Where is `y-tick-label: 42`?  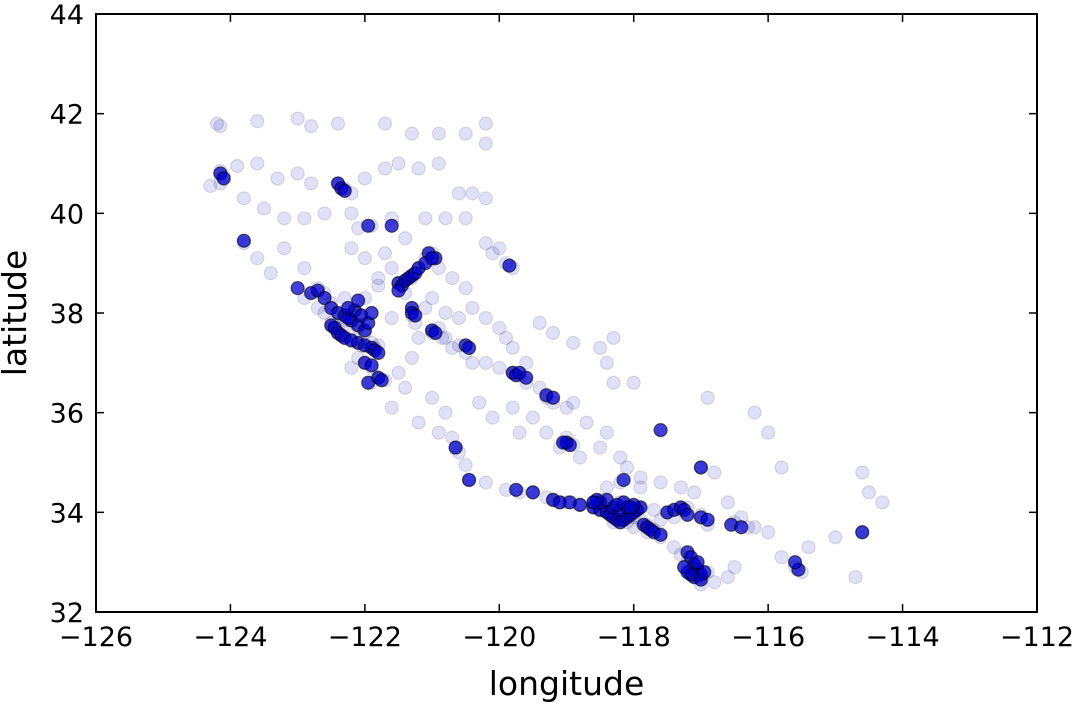 y-tick-label: 42 is located at coordinates (67, 115).